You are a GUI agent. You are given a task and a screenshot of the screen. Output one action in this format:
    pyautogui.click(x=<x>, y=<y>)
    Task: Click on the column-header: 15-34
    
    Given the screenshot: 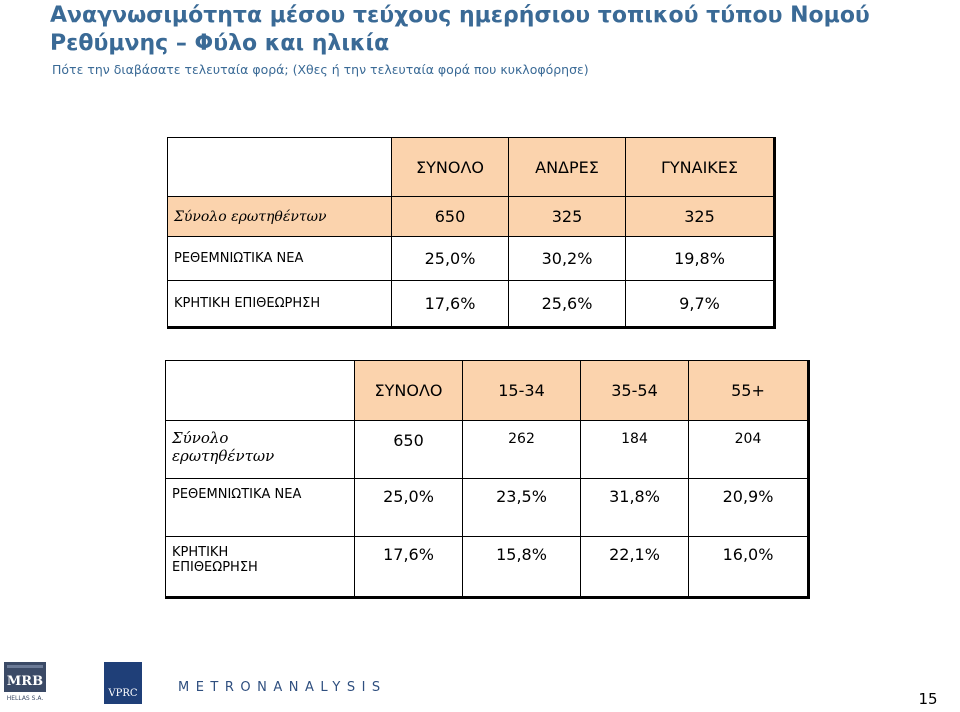 What is the action you would take?
    pyautogui.click(x=521, y=390)
    